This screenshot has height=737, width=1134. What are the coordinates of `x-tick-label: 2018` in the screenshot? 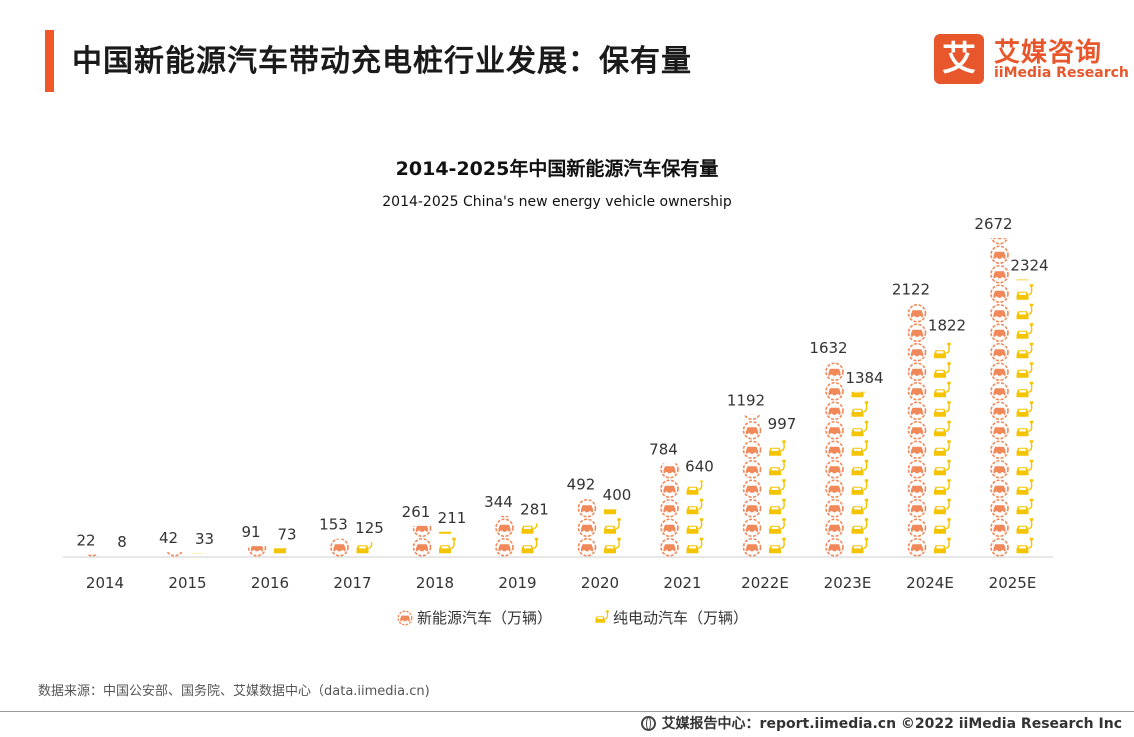 It's located at (435, 583).